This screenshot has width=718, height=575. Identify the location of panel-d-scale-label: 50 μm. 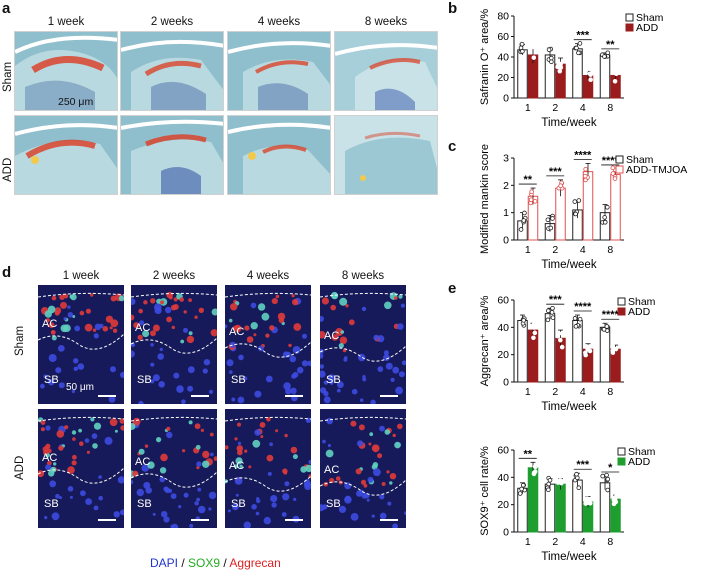
(80, 387).